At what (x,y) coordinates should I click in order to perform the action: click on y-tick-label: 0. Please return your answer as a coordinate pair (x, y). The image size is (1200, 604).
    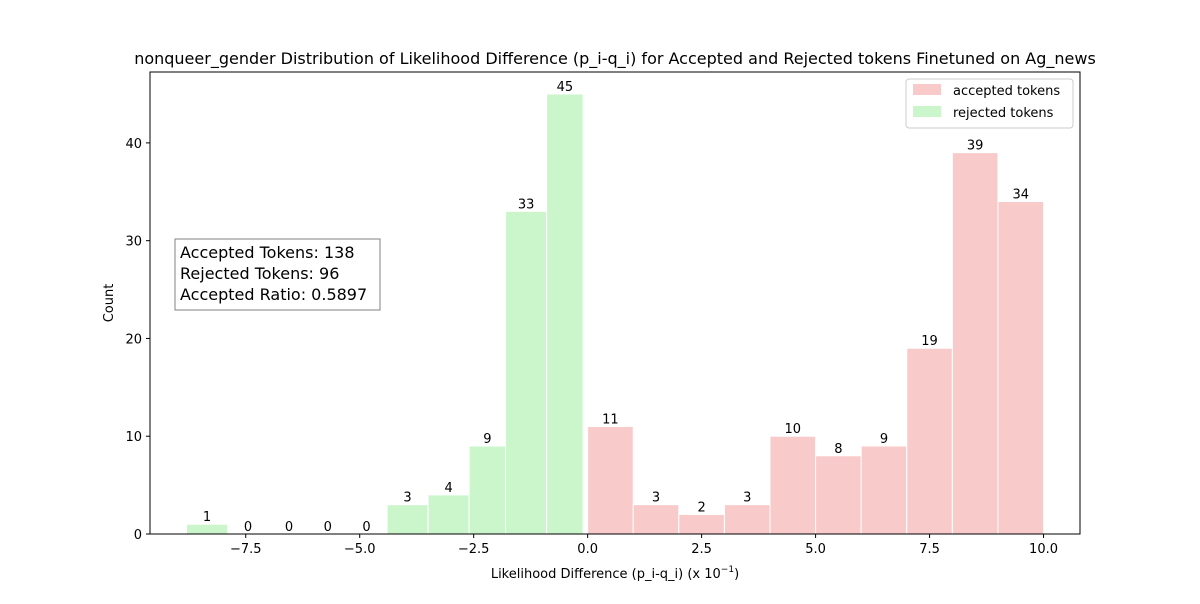
    Looking at the image, I should click on (138, 535).